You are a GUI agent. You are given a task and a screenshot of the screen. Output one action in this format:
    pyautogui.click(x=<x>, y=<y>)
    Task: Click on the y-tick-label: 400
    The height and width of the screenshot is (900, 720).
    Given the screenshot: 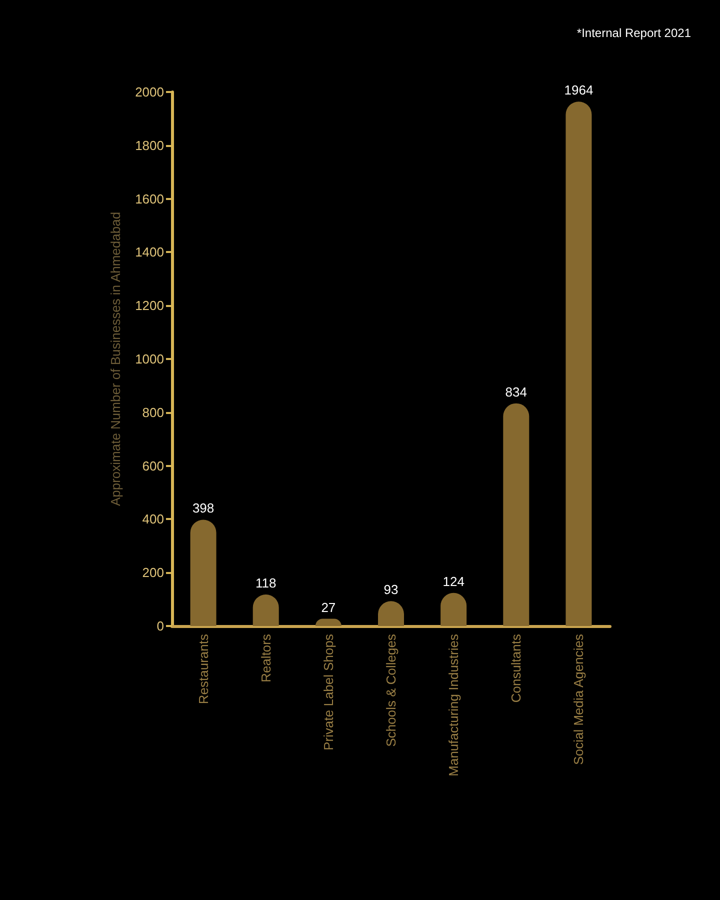 What is the action you would take?
    pyautogui.click(x=153, y=519)
    